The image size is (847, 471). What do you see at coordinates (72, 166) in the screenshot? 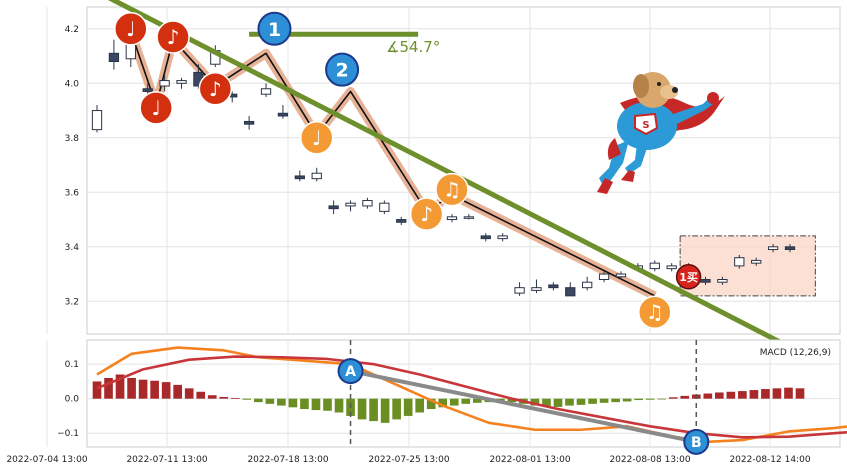
I see `price-y-ticks: 3.2 3.4 3.6 3.8 4.0 4.2` at bounding box center [72, 166].